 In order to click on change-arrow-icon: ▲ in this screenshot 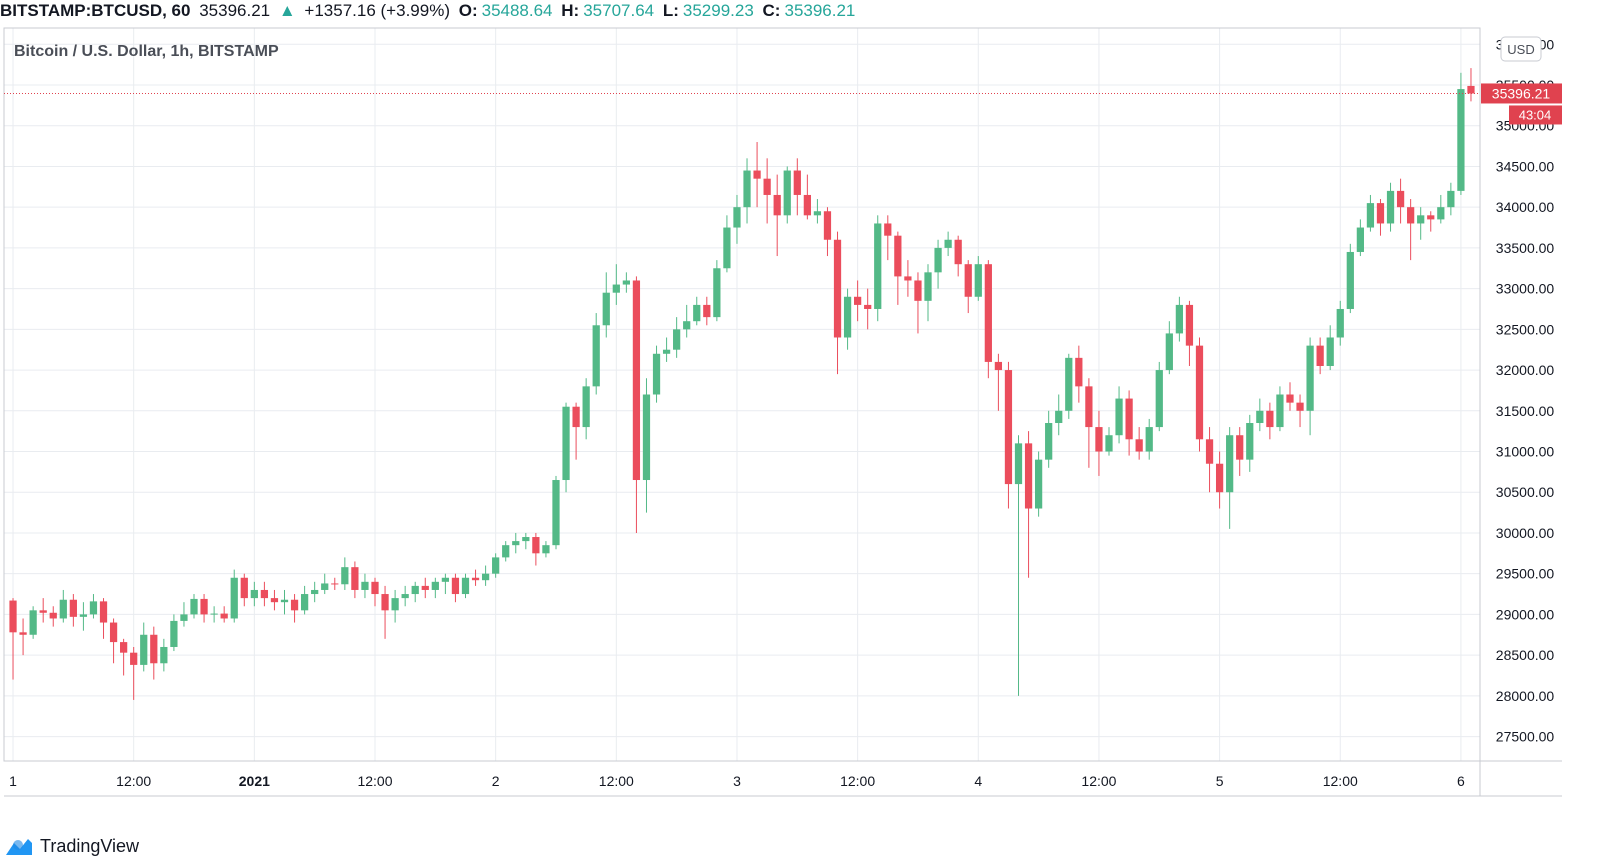, I will do `click(287, 10)`.